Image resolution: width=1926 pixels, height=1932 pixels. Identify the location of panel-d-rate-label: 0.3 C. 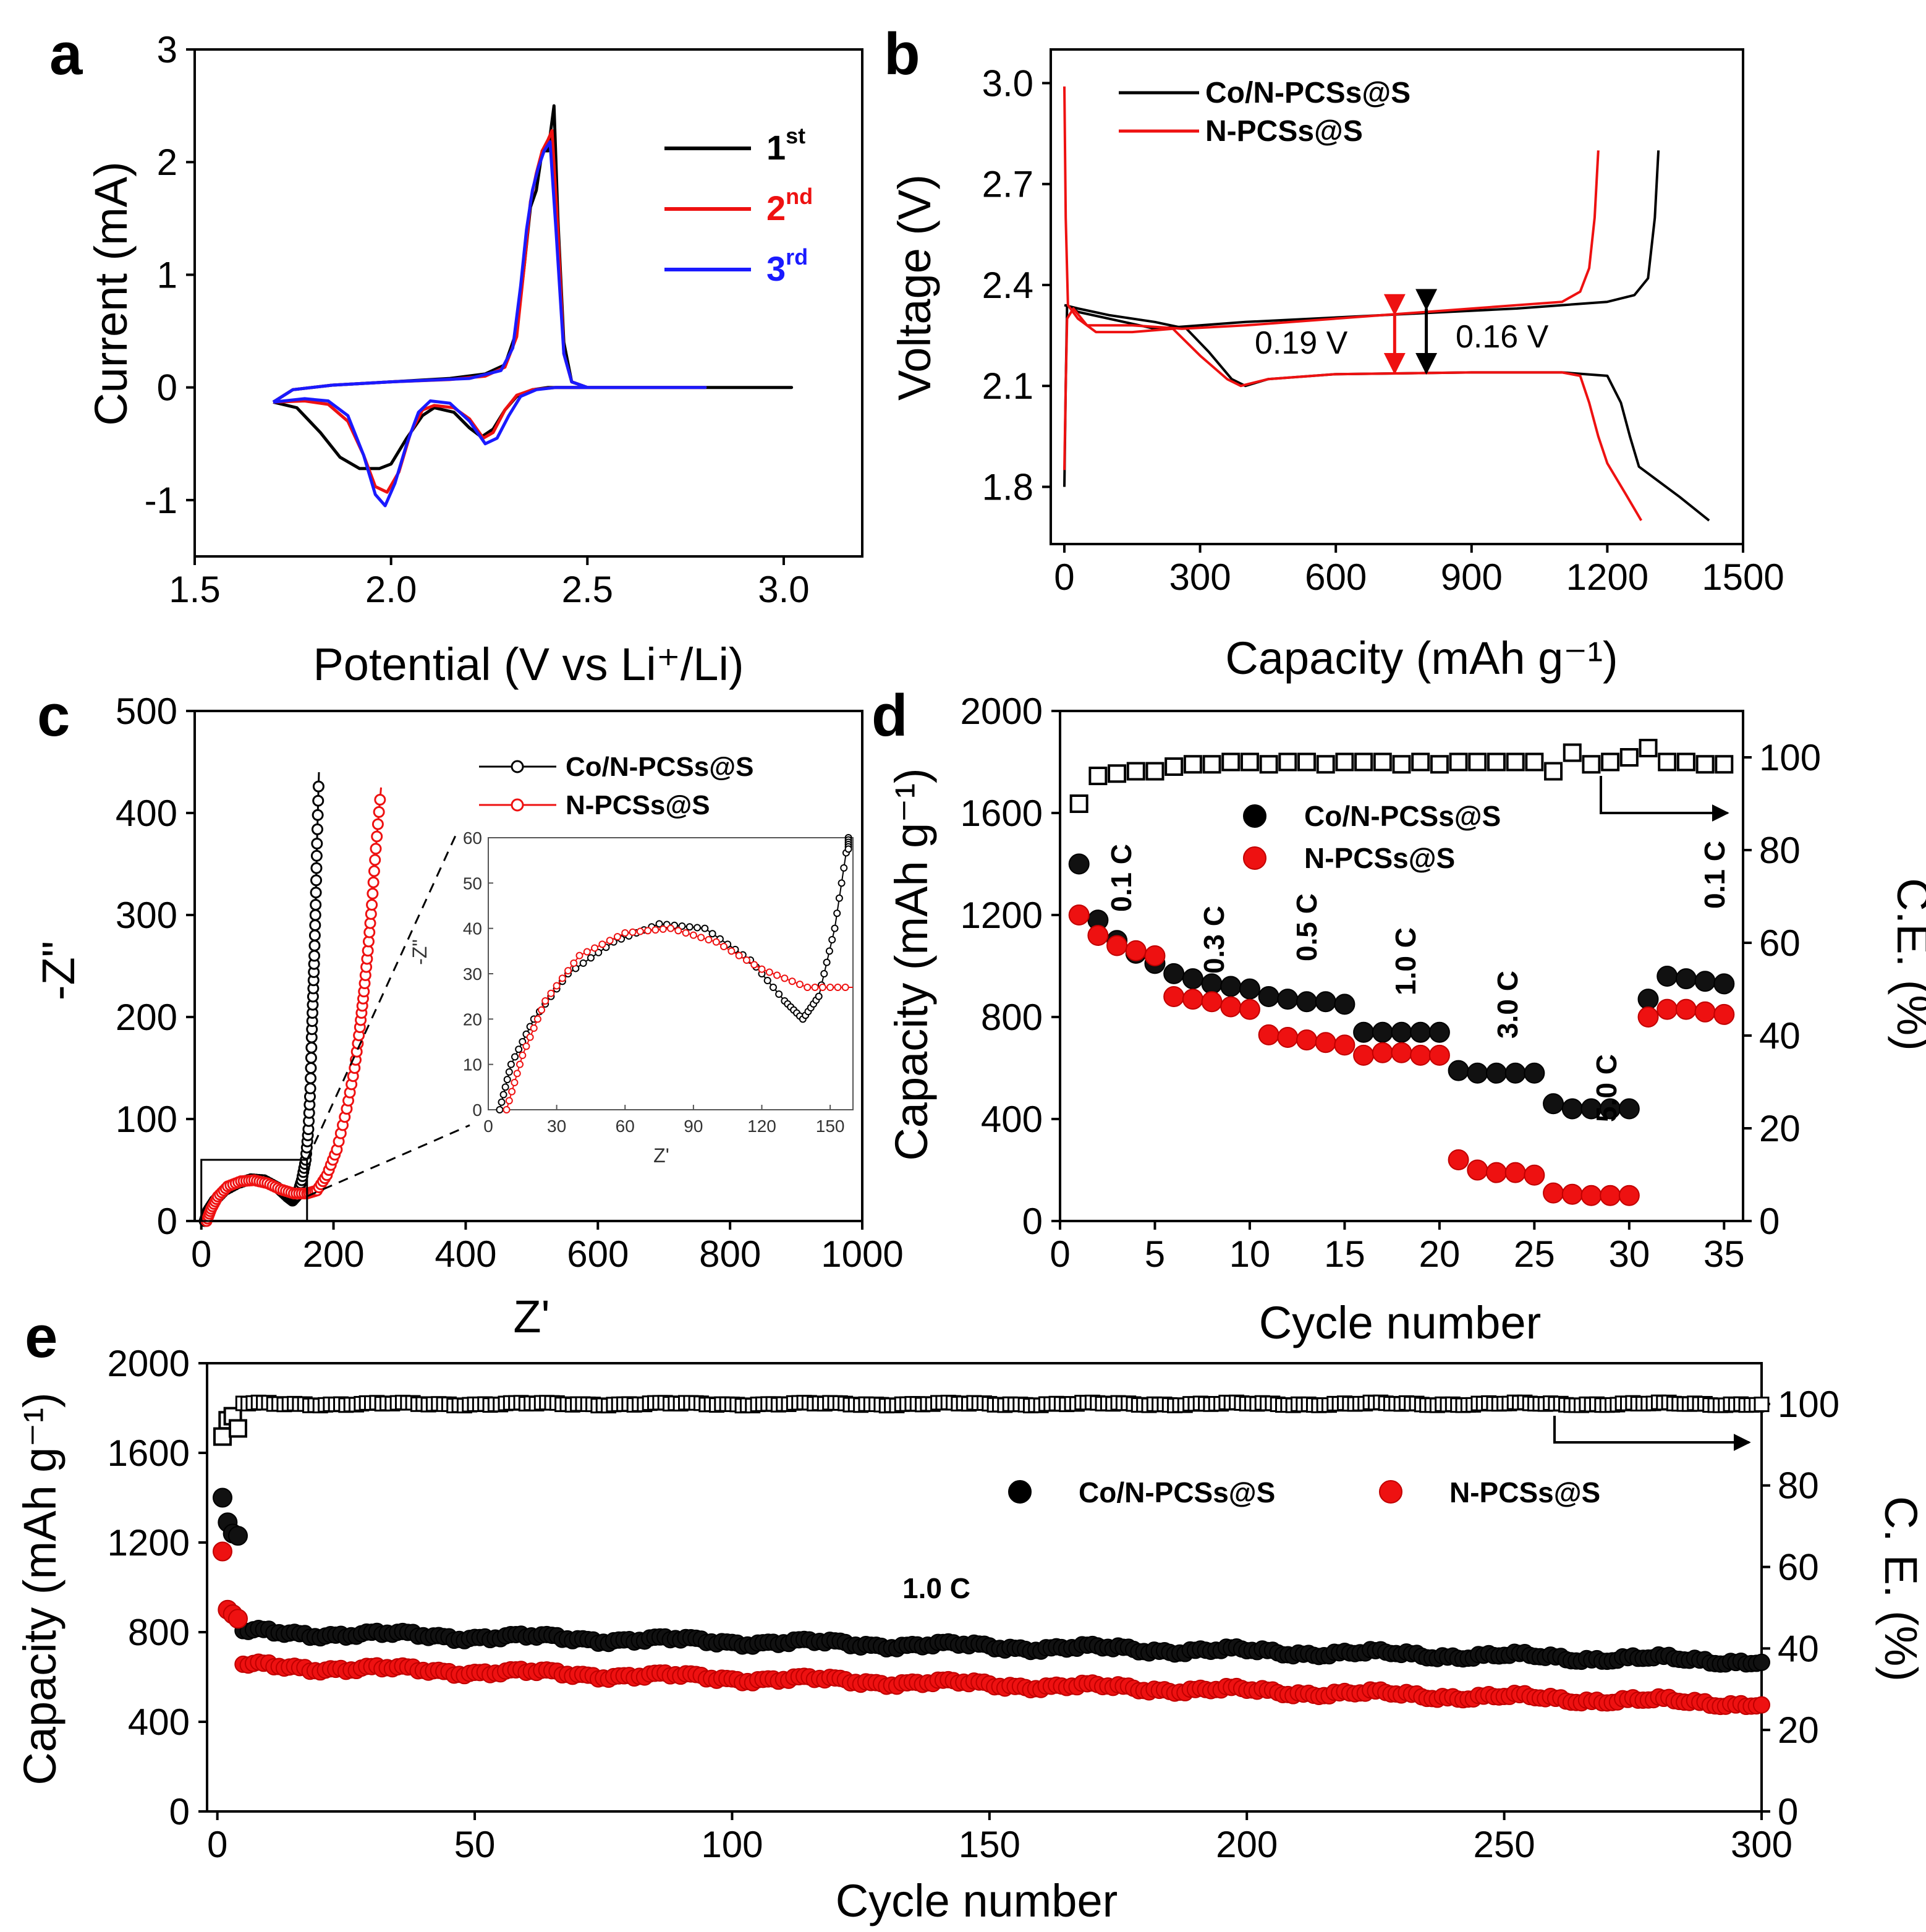
(1214, 940).